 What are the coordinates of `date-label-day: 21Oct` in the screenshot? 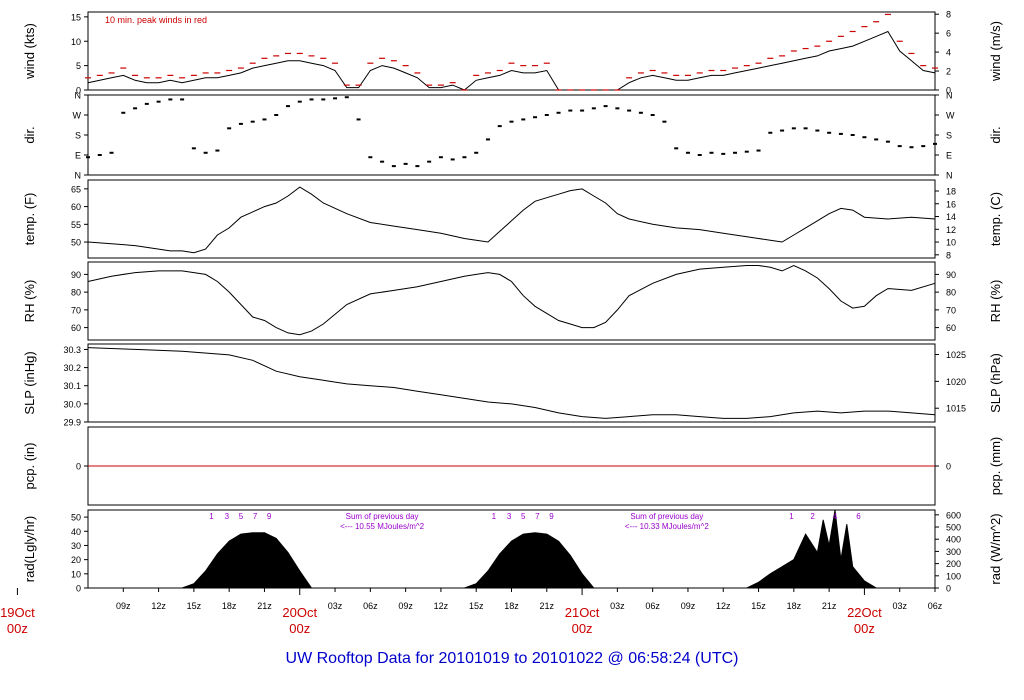 It's located at (582, 612).